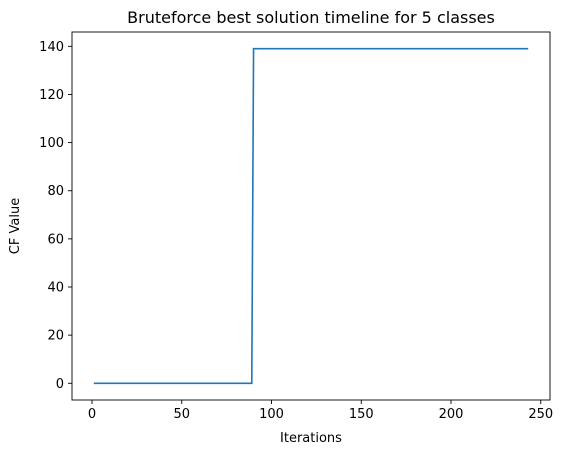 Image resolution: width=575 pixels, height=459 pixels. What do you see at coordinates (51, 47) in the screenshot?
I see `y-tick-label: 140` at bounding box center [51, 47].